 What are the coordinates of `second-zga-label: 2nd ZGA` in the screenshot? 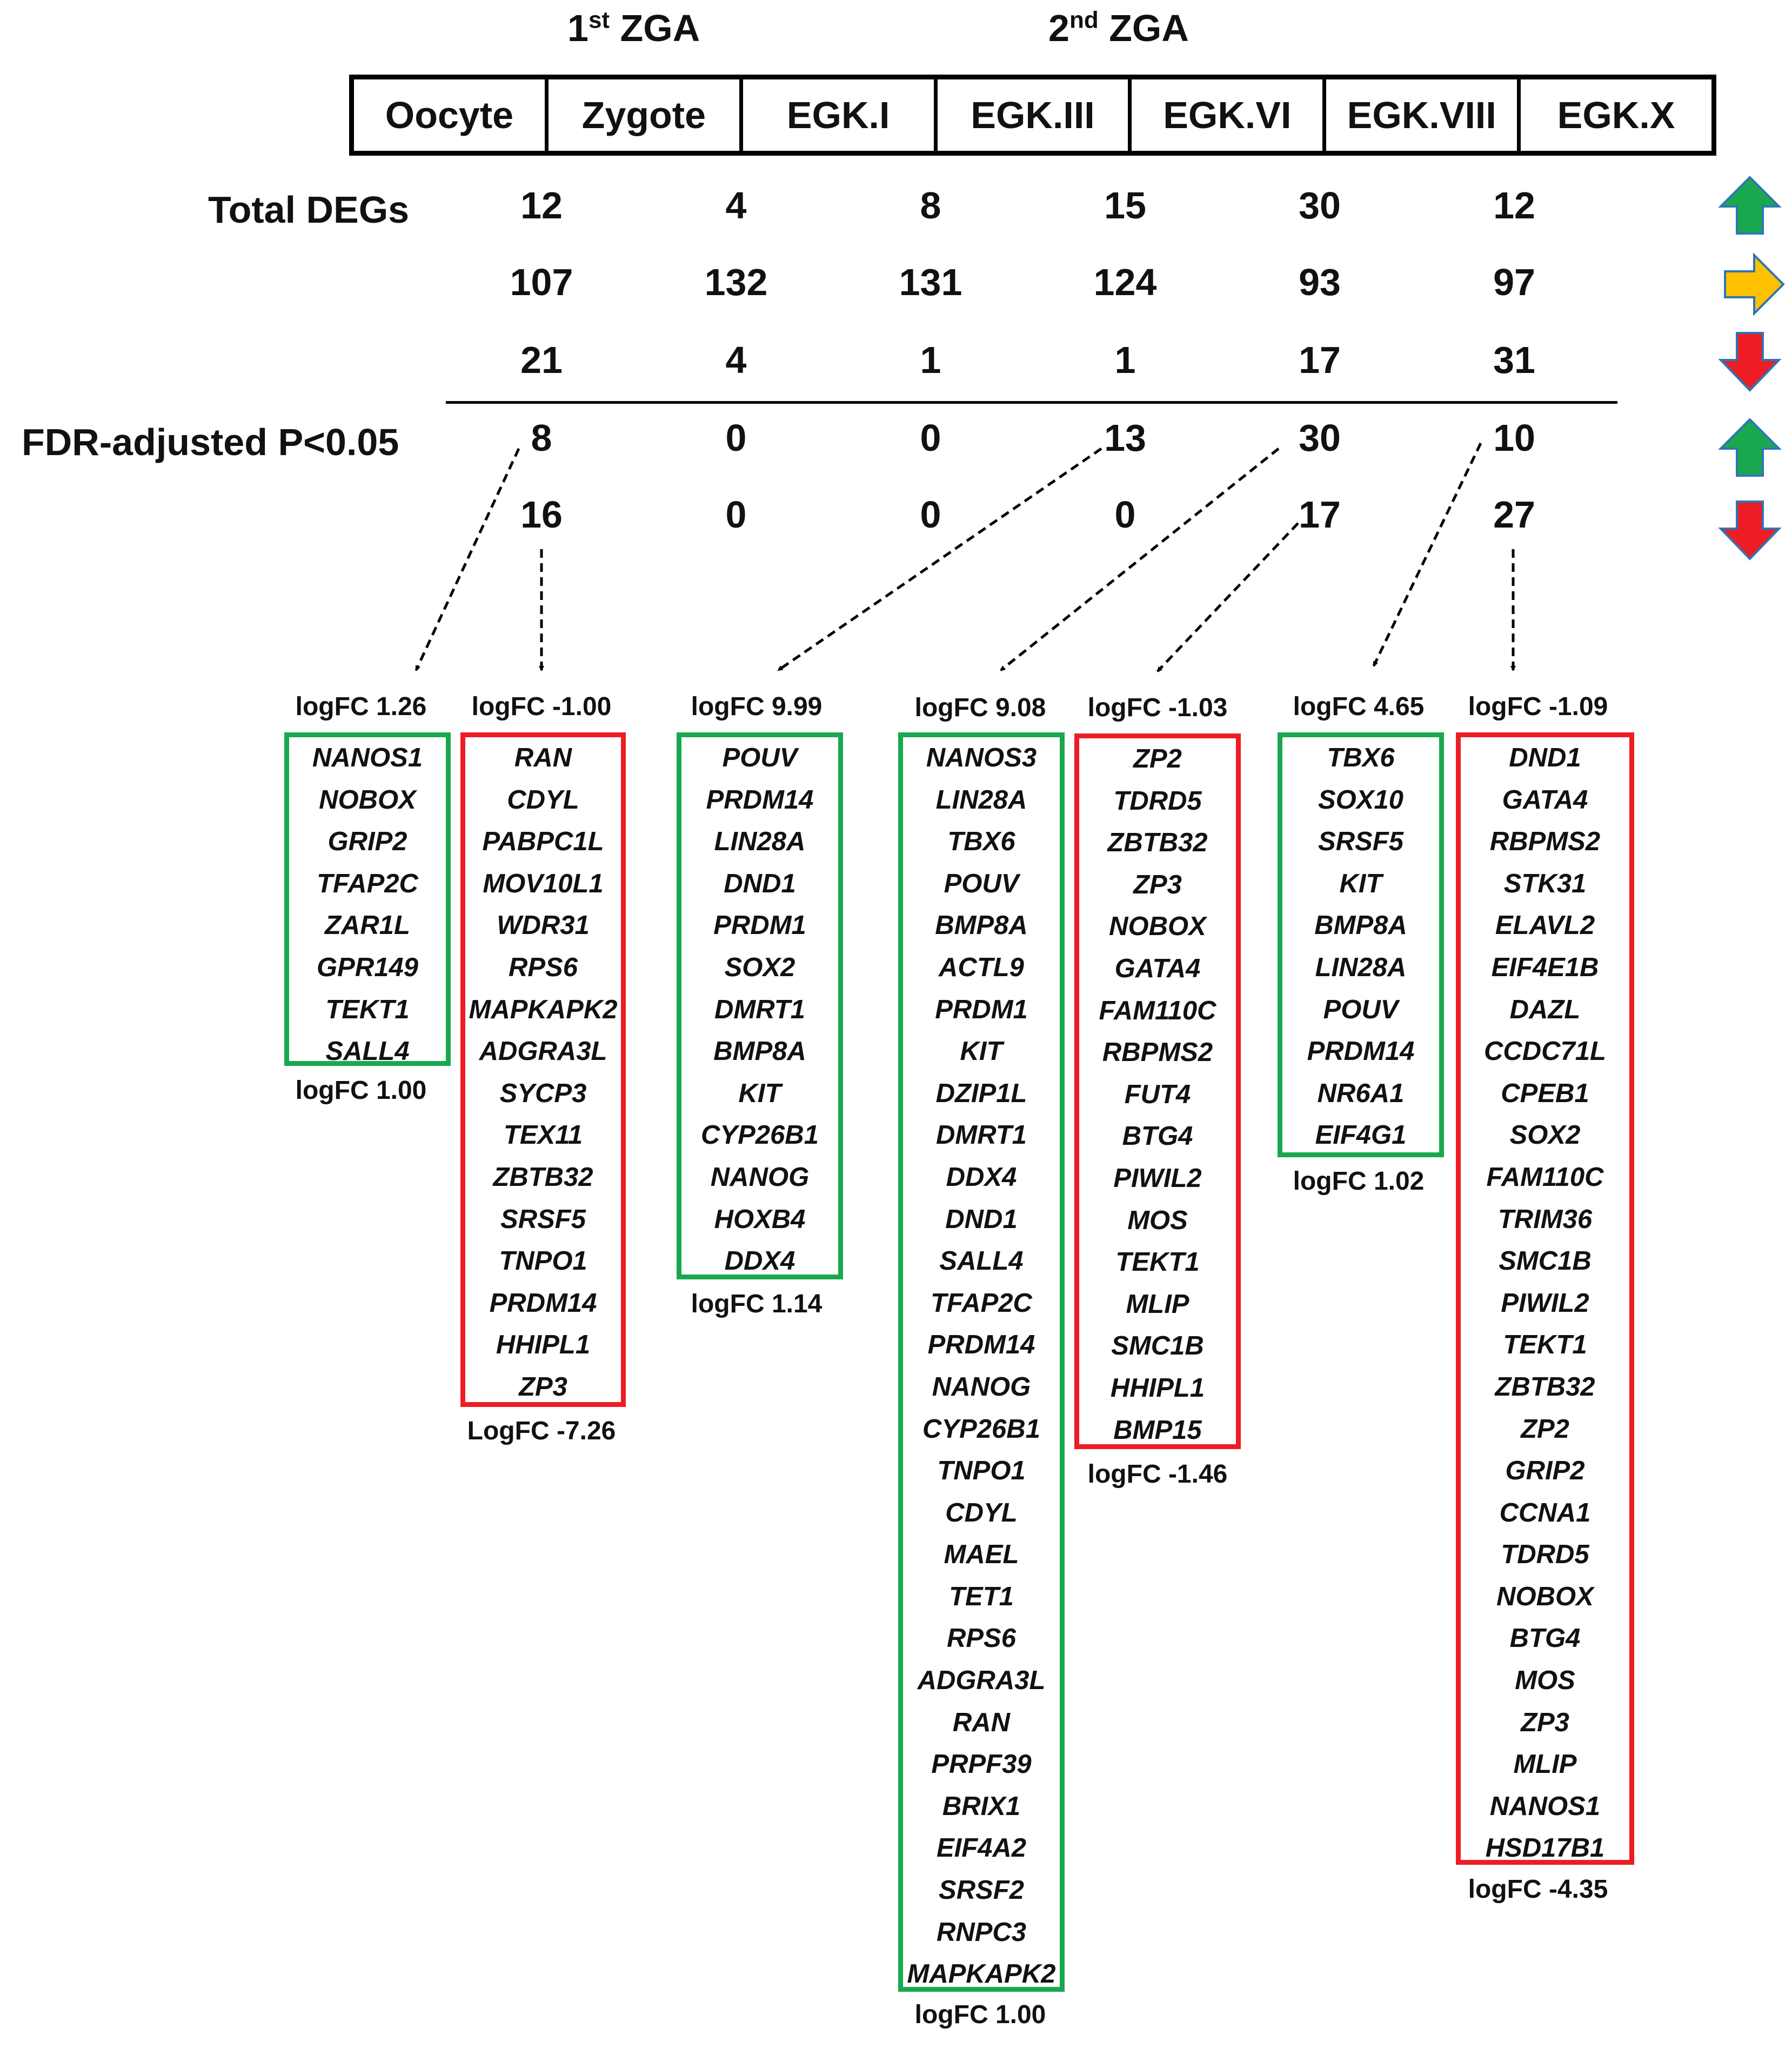 It's located at (1119, 28).